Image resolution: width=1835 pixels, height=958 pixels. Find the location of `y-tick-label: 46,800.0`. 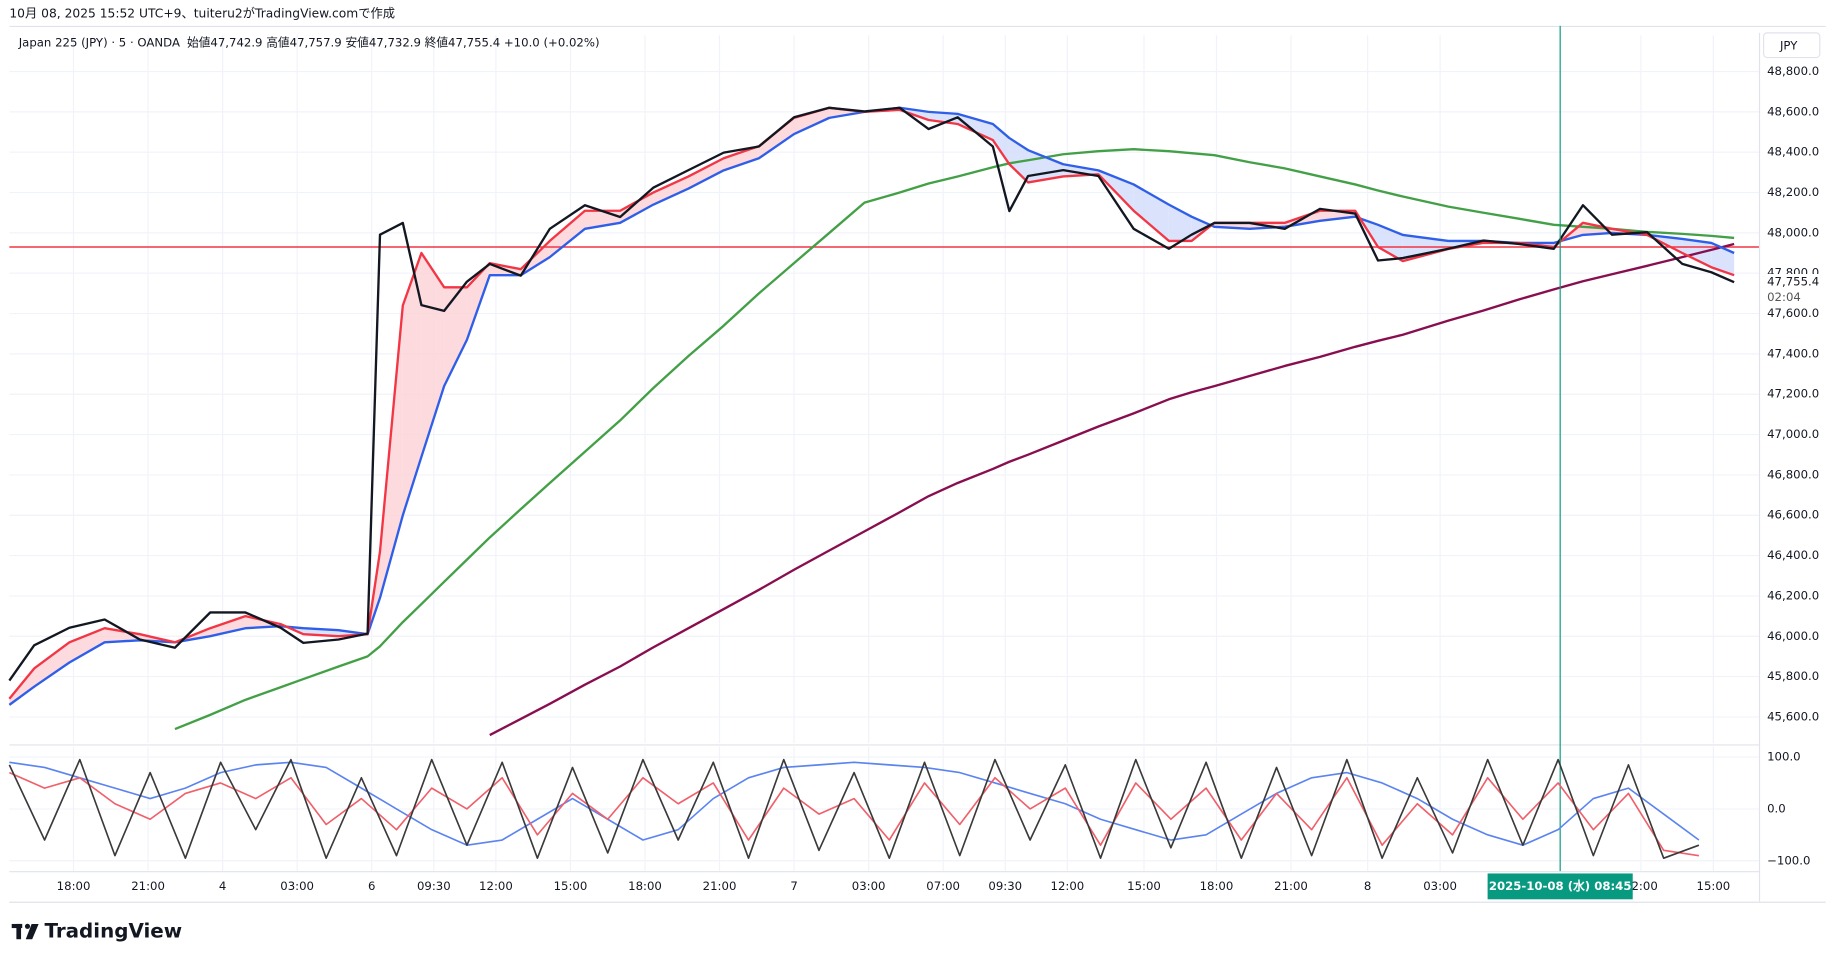

y-tick-label: 46,800.0 is located at coordinates (1793, 474).